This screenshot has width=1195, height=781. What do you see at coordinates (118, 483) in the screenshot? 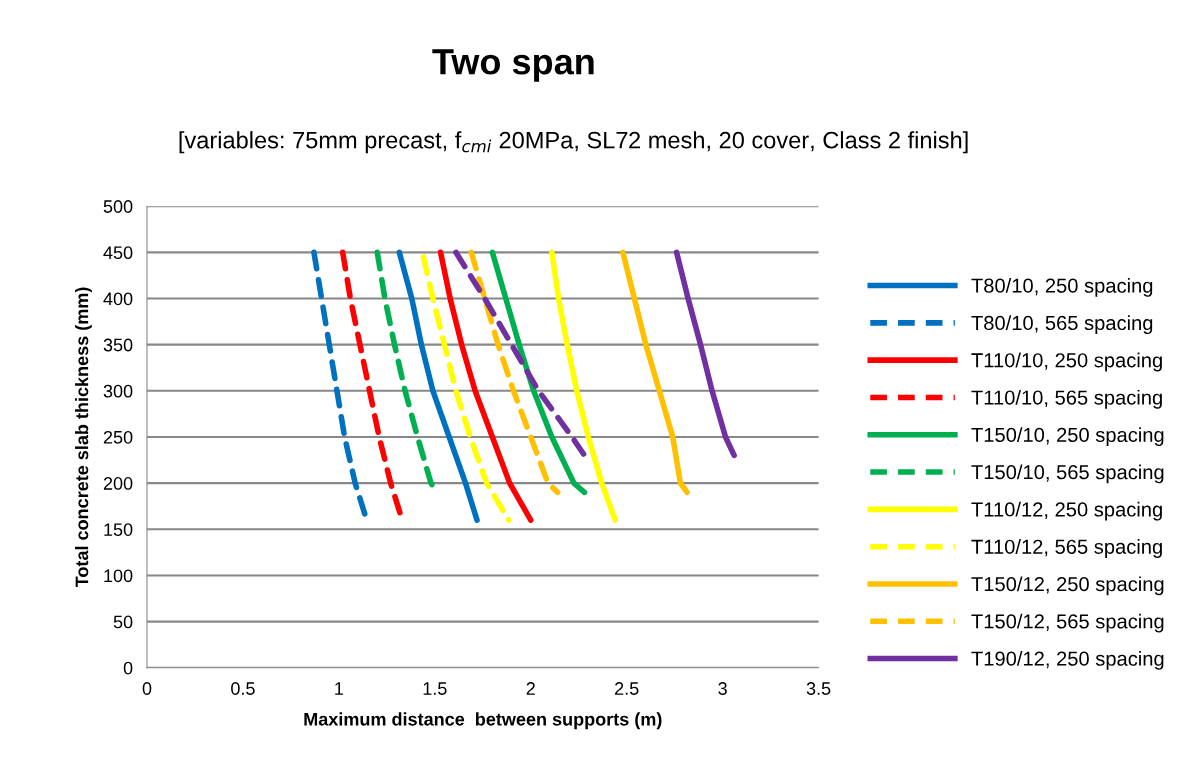
I see `y-tick-label: 200` at bounding box center [118, 483].